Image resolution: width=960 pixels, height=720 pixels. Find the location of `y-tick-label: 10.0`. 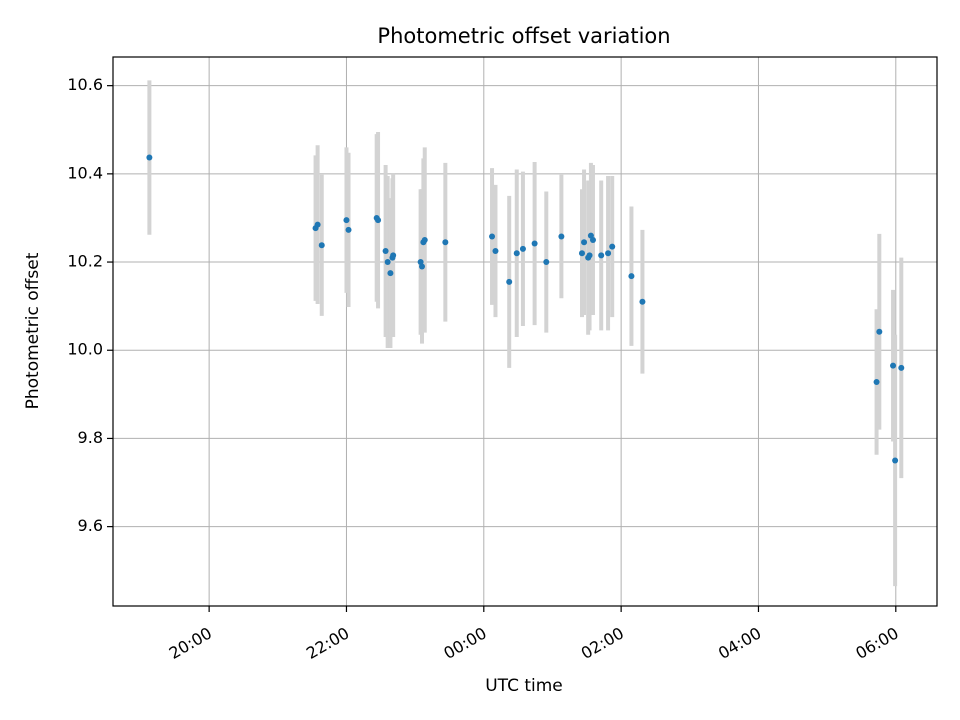

y-tick-label: 10.0 is located at coordinates (85, 349).